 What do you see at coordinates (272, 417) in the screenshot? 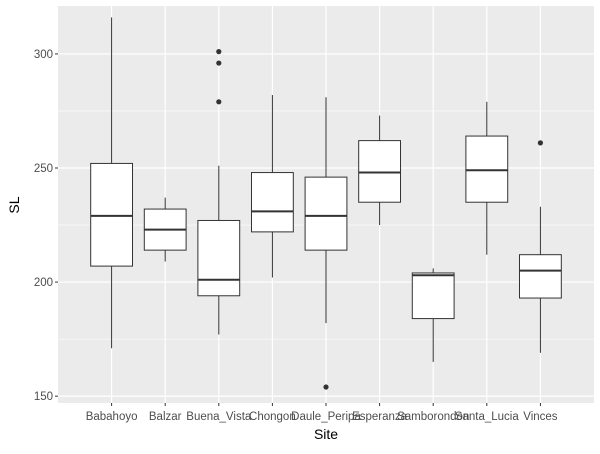
I see `x-tick-label: Chongon` at bounding box center [272, 417].